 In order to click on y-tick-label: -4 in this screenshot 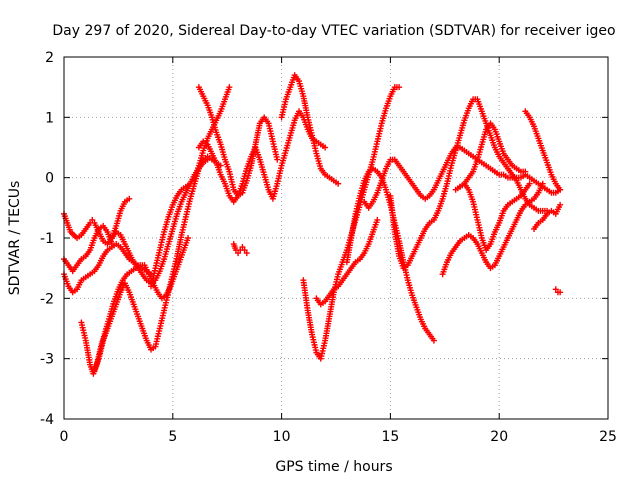, I will do `click(47, 420)`.